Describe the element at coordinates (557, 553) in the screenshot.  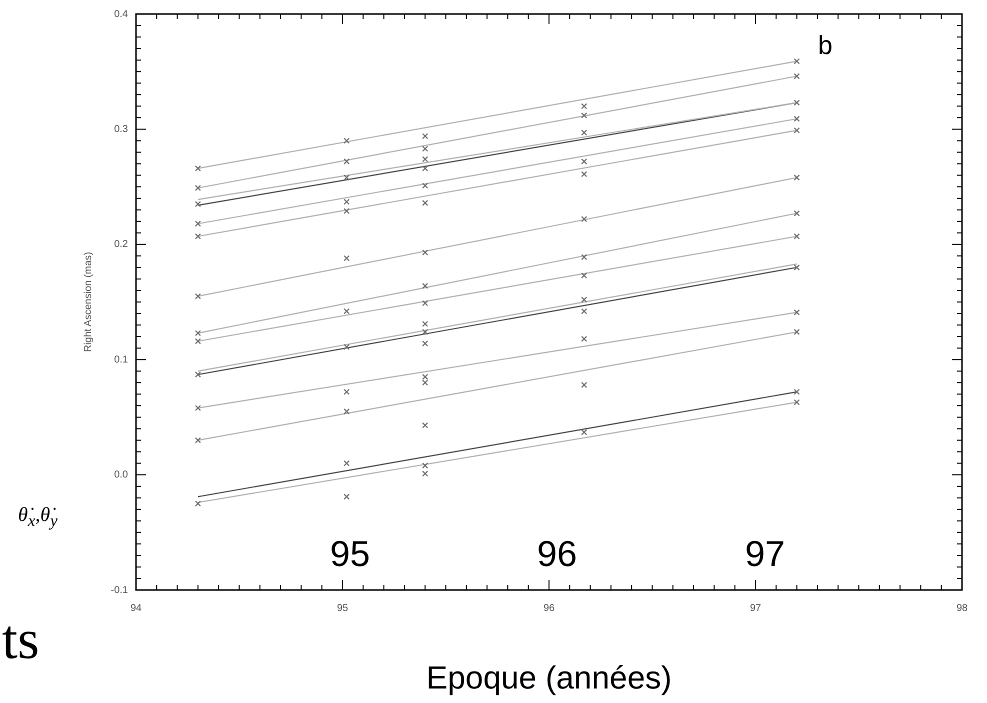
I see `annotation: 96` at that location.